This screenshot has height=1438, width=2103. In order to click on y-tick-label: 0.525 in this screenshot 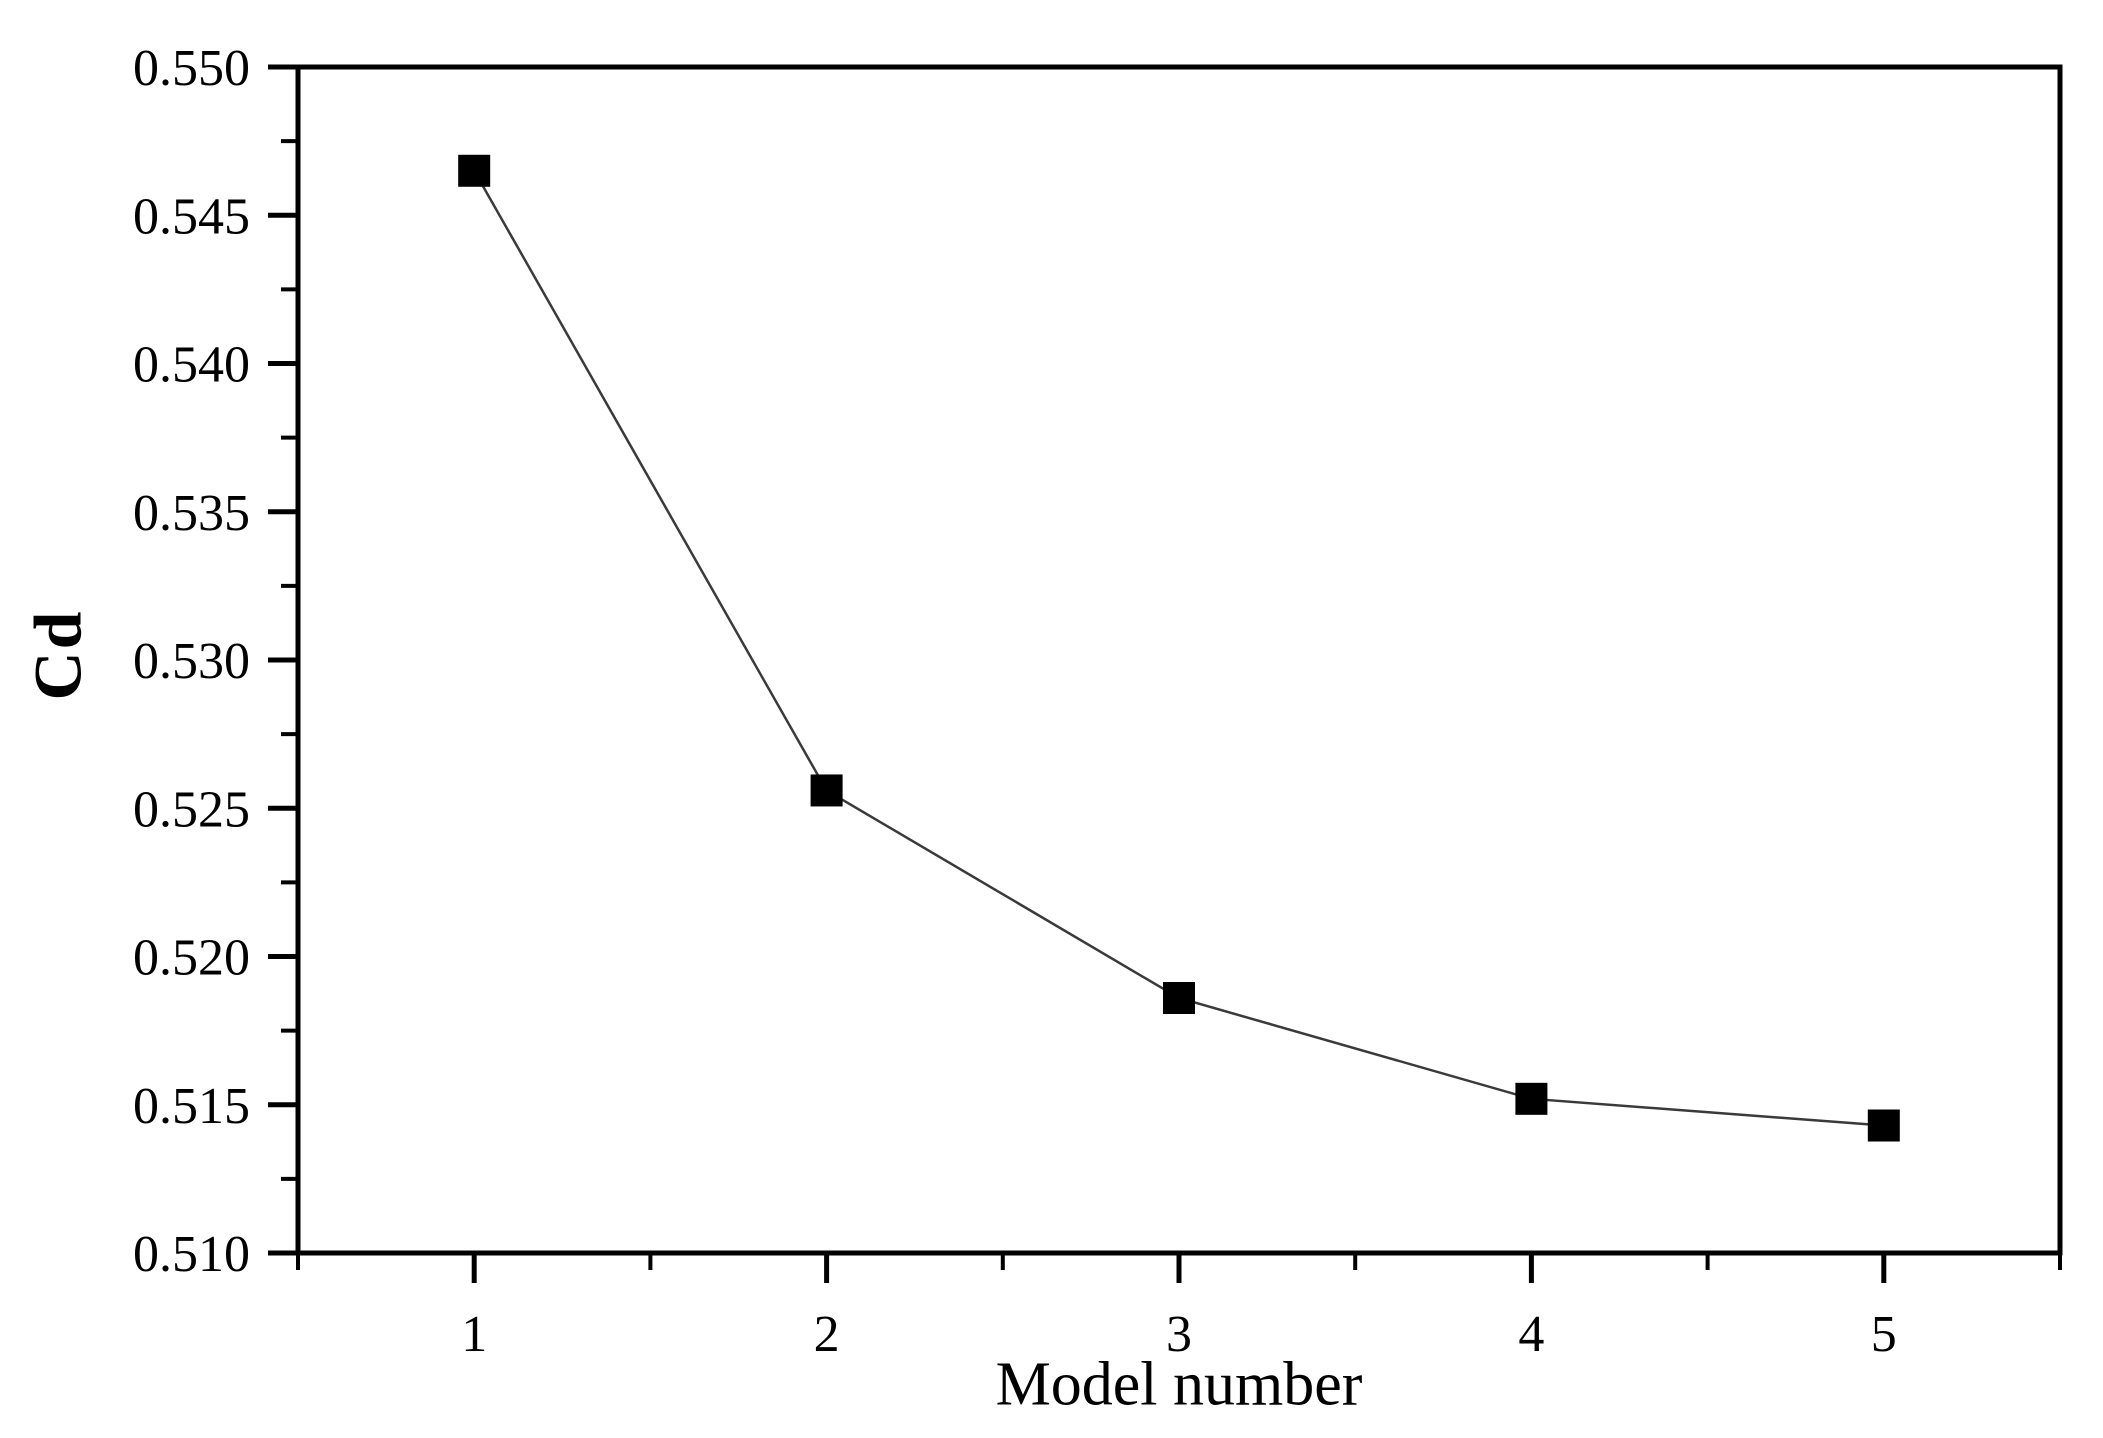, I will do `click(191, 809)`.